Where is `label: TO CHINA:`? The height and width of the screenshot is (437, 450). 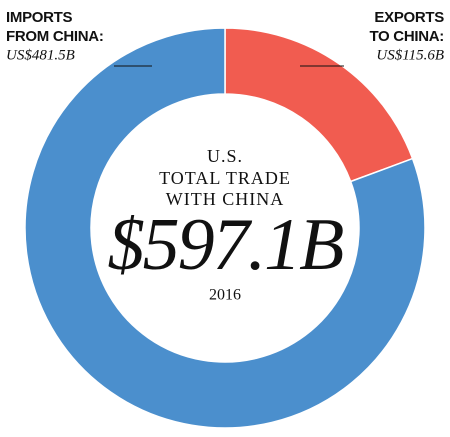
label: TO CHINA: is located at coordinates (406, 36).